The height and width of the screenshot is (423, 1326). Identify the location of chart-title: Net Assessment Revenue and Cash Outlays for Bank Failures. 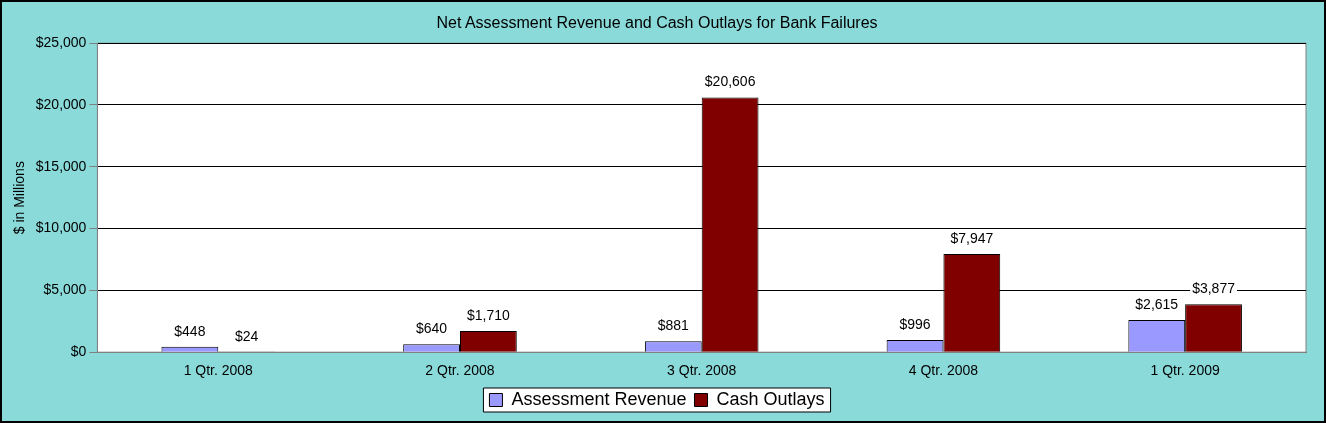
(657, 23).